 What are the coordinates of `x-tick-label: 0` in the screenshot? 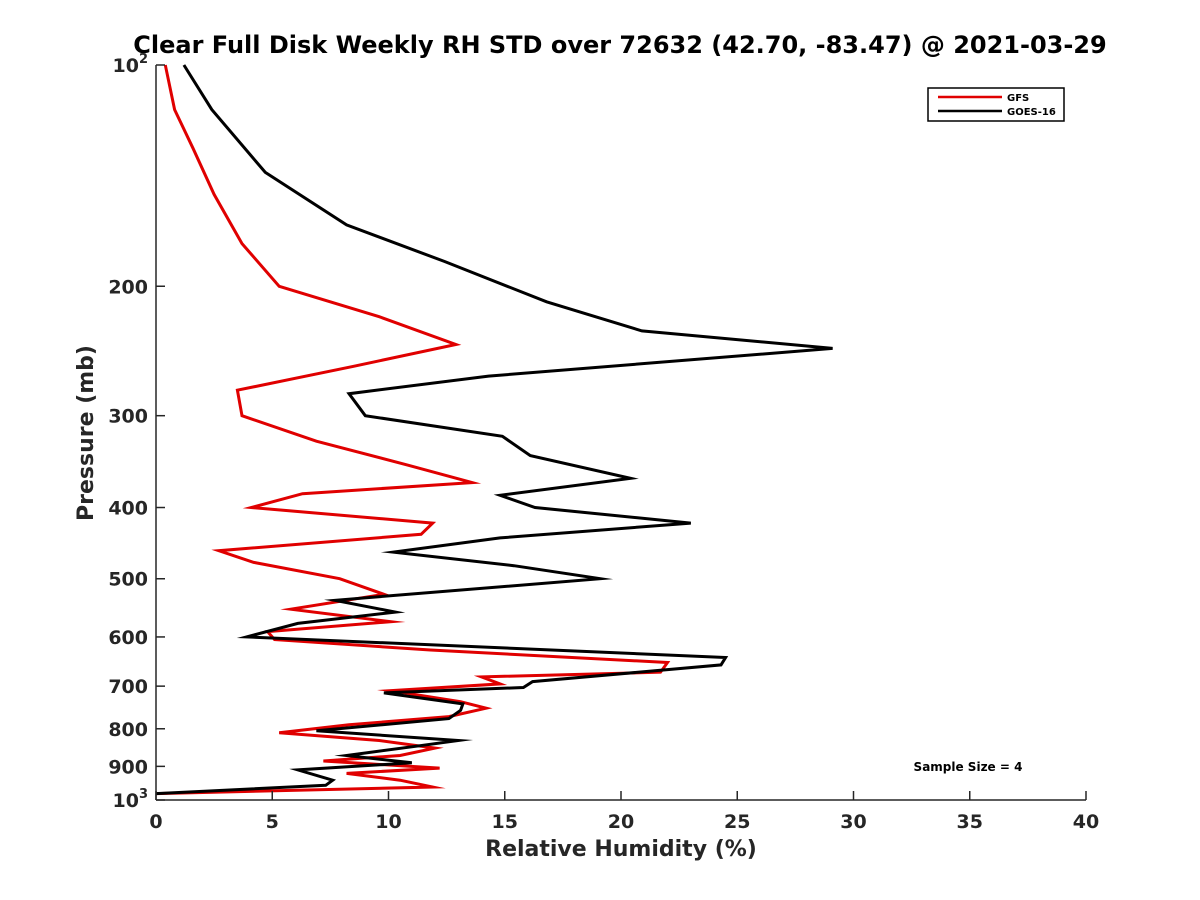 It's located at (155, 822).